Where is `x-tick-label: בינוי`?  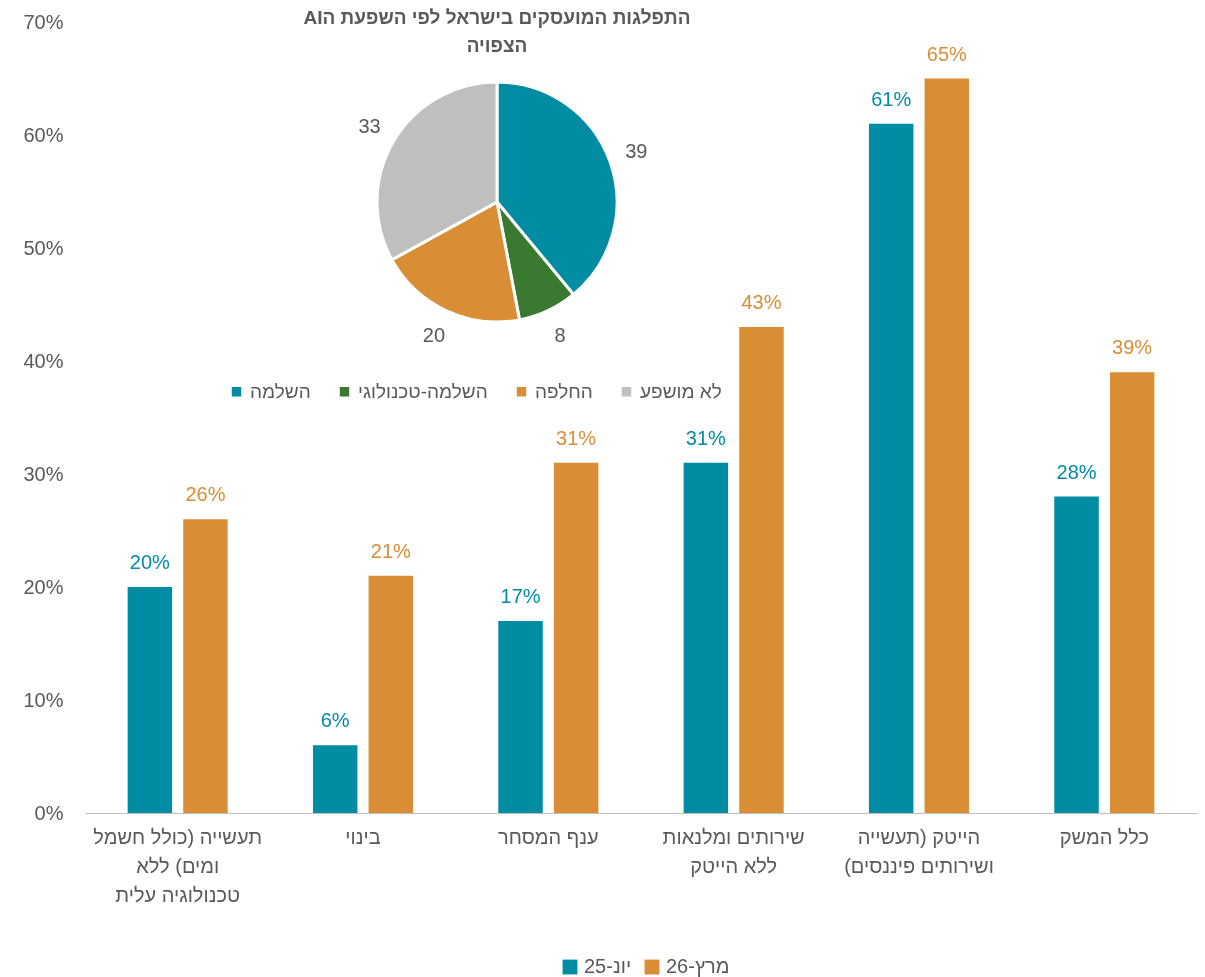 x-tick-label: בינוי is located at coordinates (363, 836).